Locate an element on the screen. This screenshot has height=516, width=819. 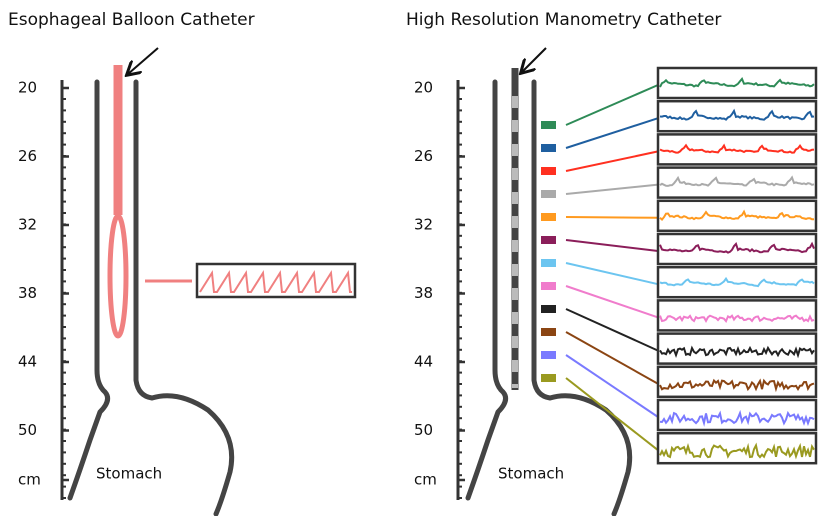
wall-right is located at coordinates (184, 297).